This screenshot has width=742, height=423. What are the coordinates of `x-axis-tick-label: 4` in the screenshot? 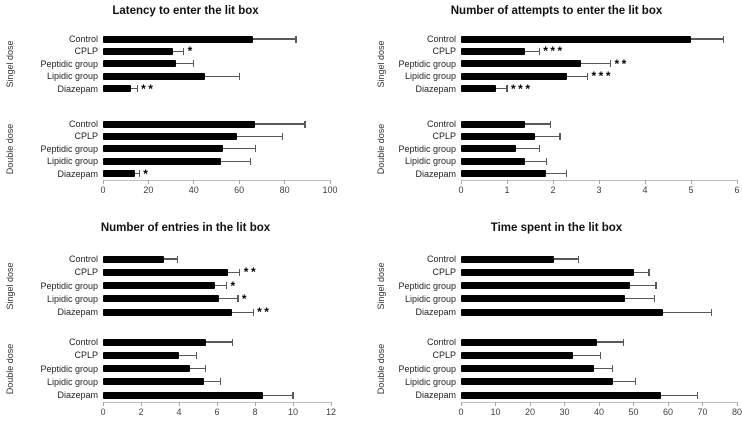 It's located at (179, 412).